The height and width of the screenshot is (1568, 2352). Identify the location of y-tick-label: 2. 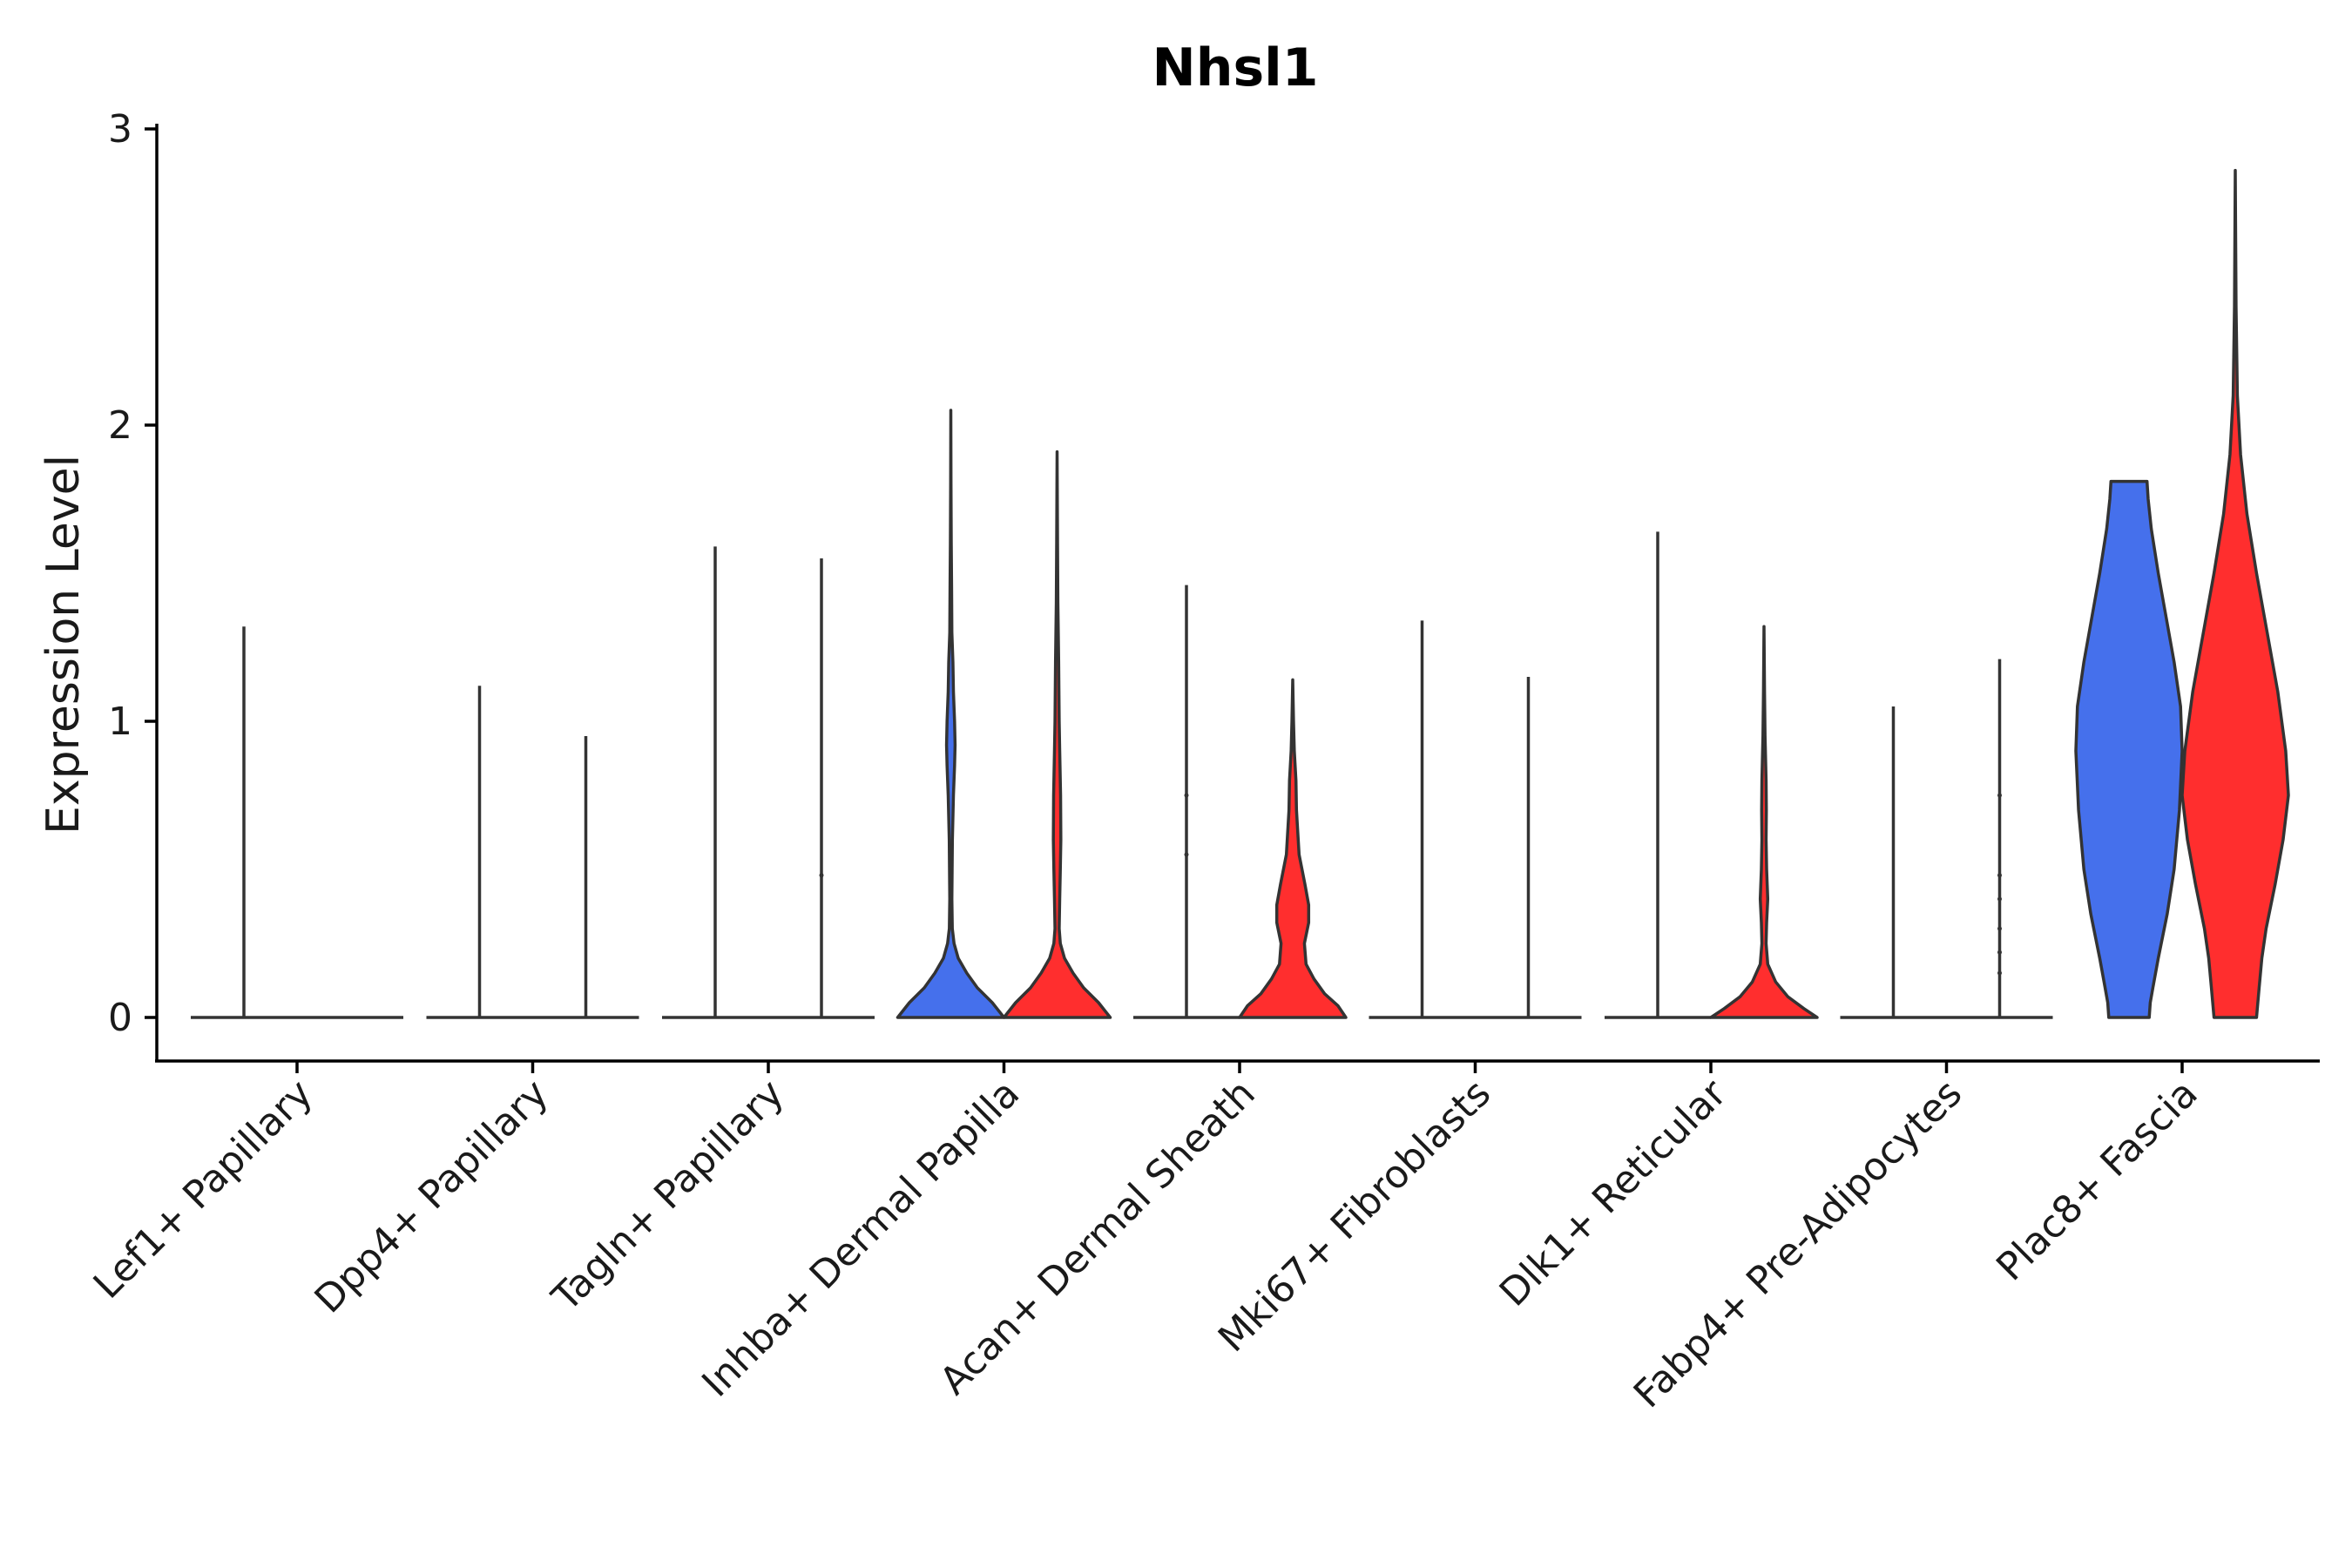
(120, 425).